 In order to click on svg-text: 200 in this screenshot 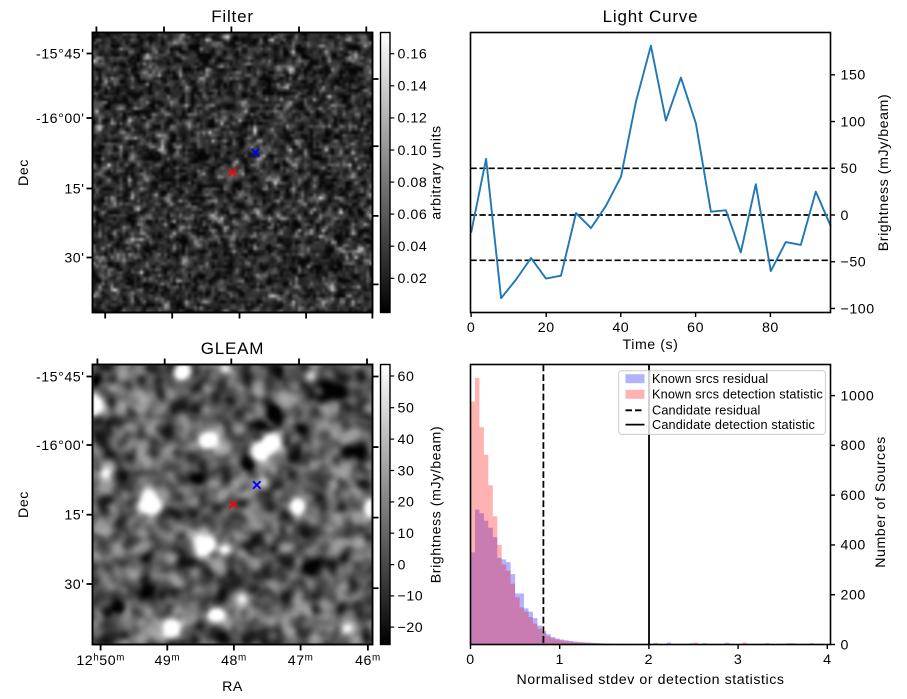, I will do `click(853, 596)`.